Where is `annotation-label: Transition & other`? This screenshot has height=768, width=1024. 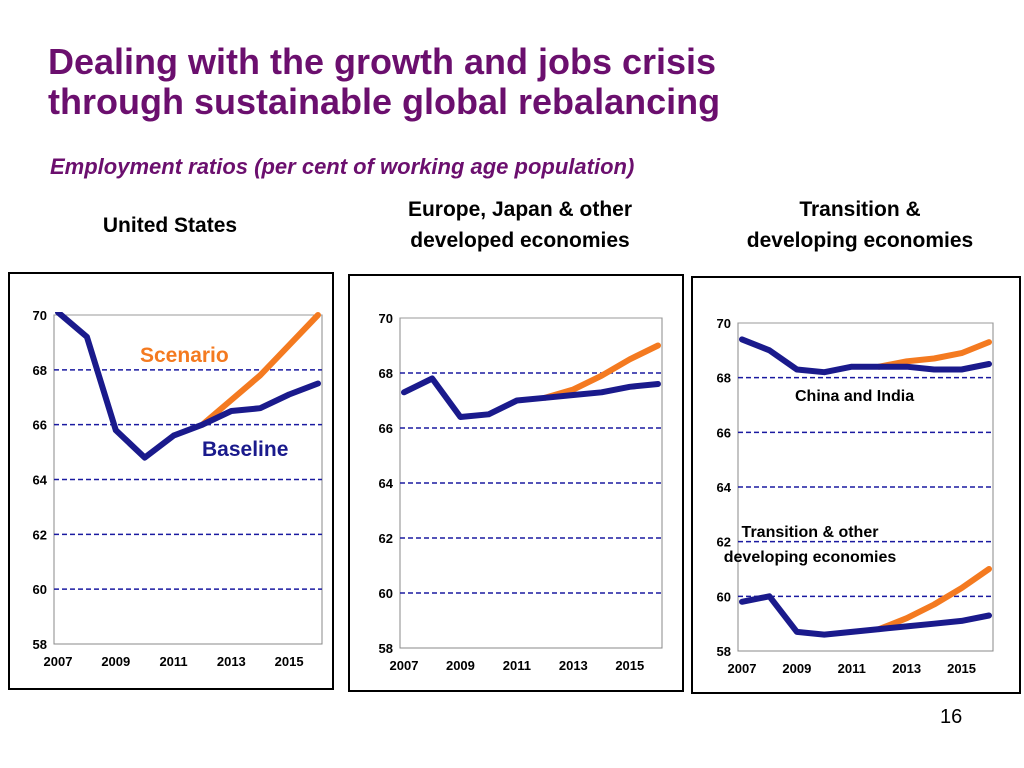 annotation-label: Transition & other is located at coordinates (810, 532).